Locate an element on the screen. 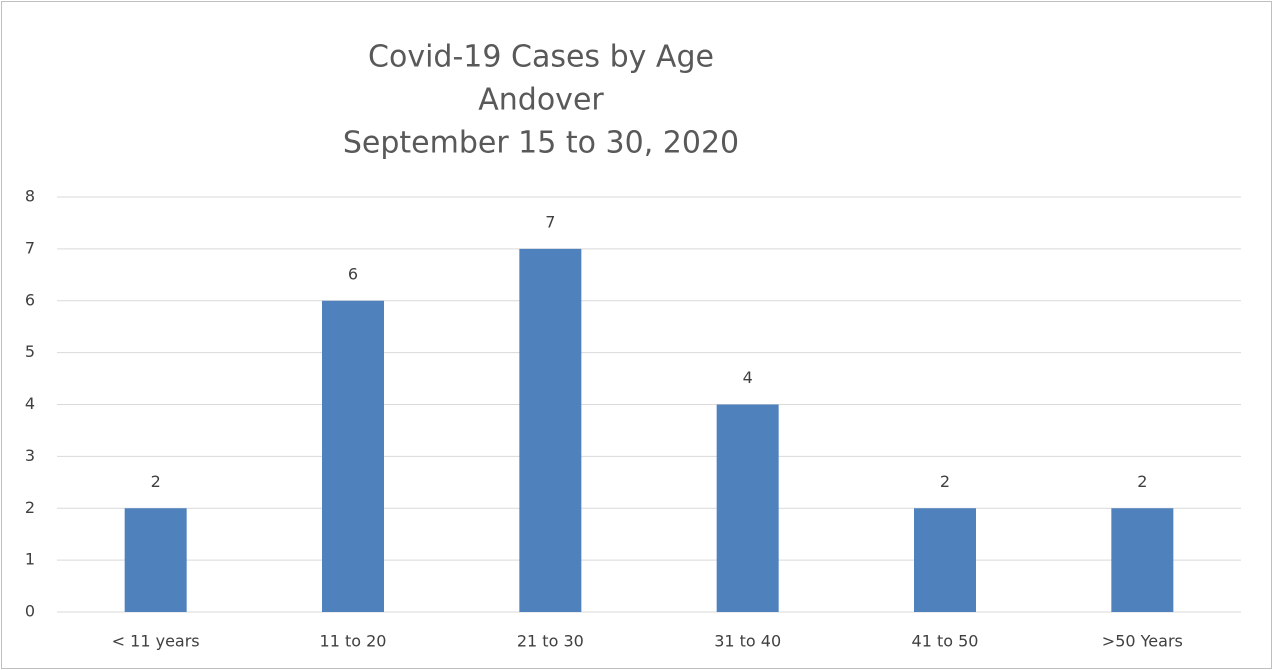 The image size is (1273, 670). chart-title: Andover is located at coordinates (541, 100).